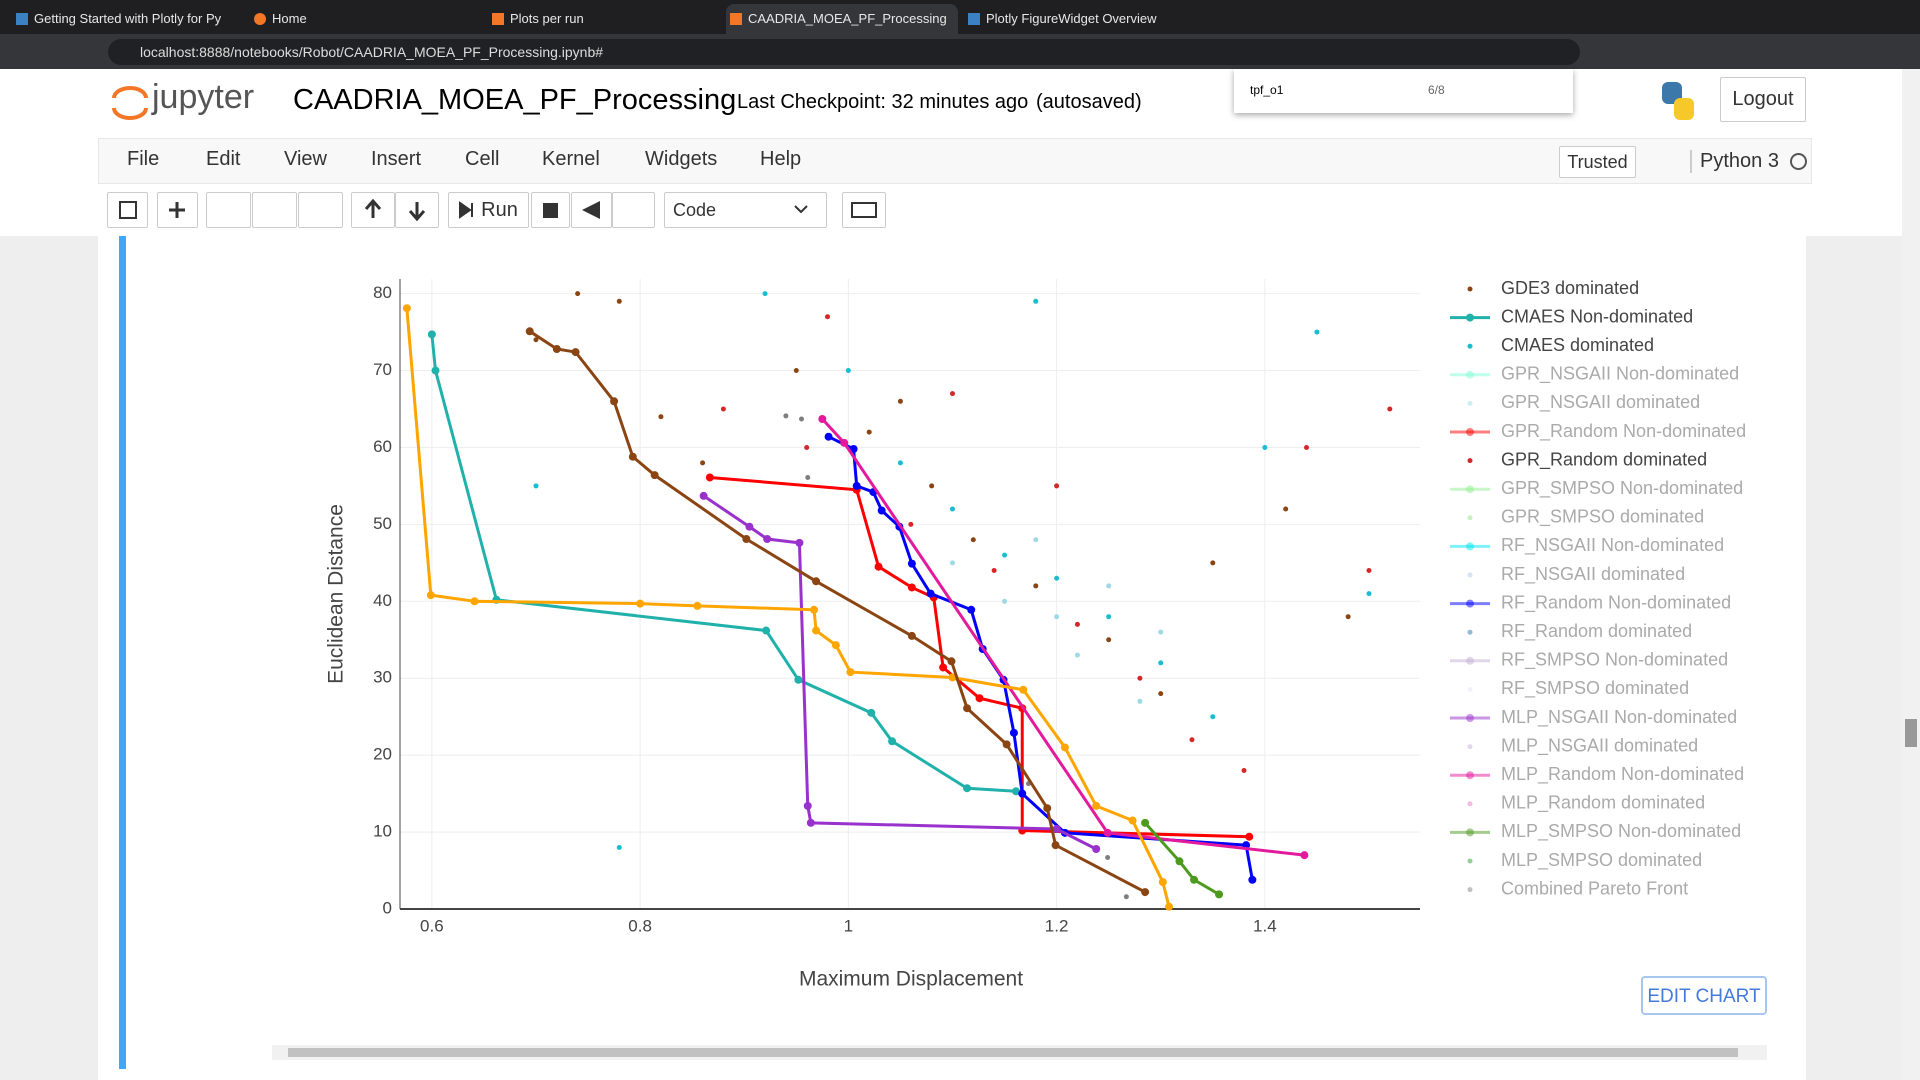 Image resolution: width=1920 pixels, height=1080 pixels. What do you see at coordinates (1019, 1052) in the screenshot?
I see `output-scrollbar` at bounding box center [1019, 1052].